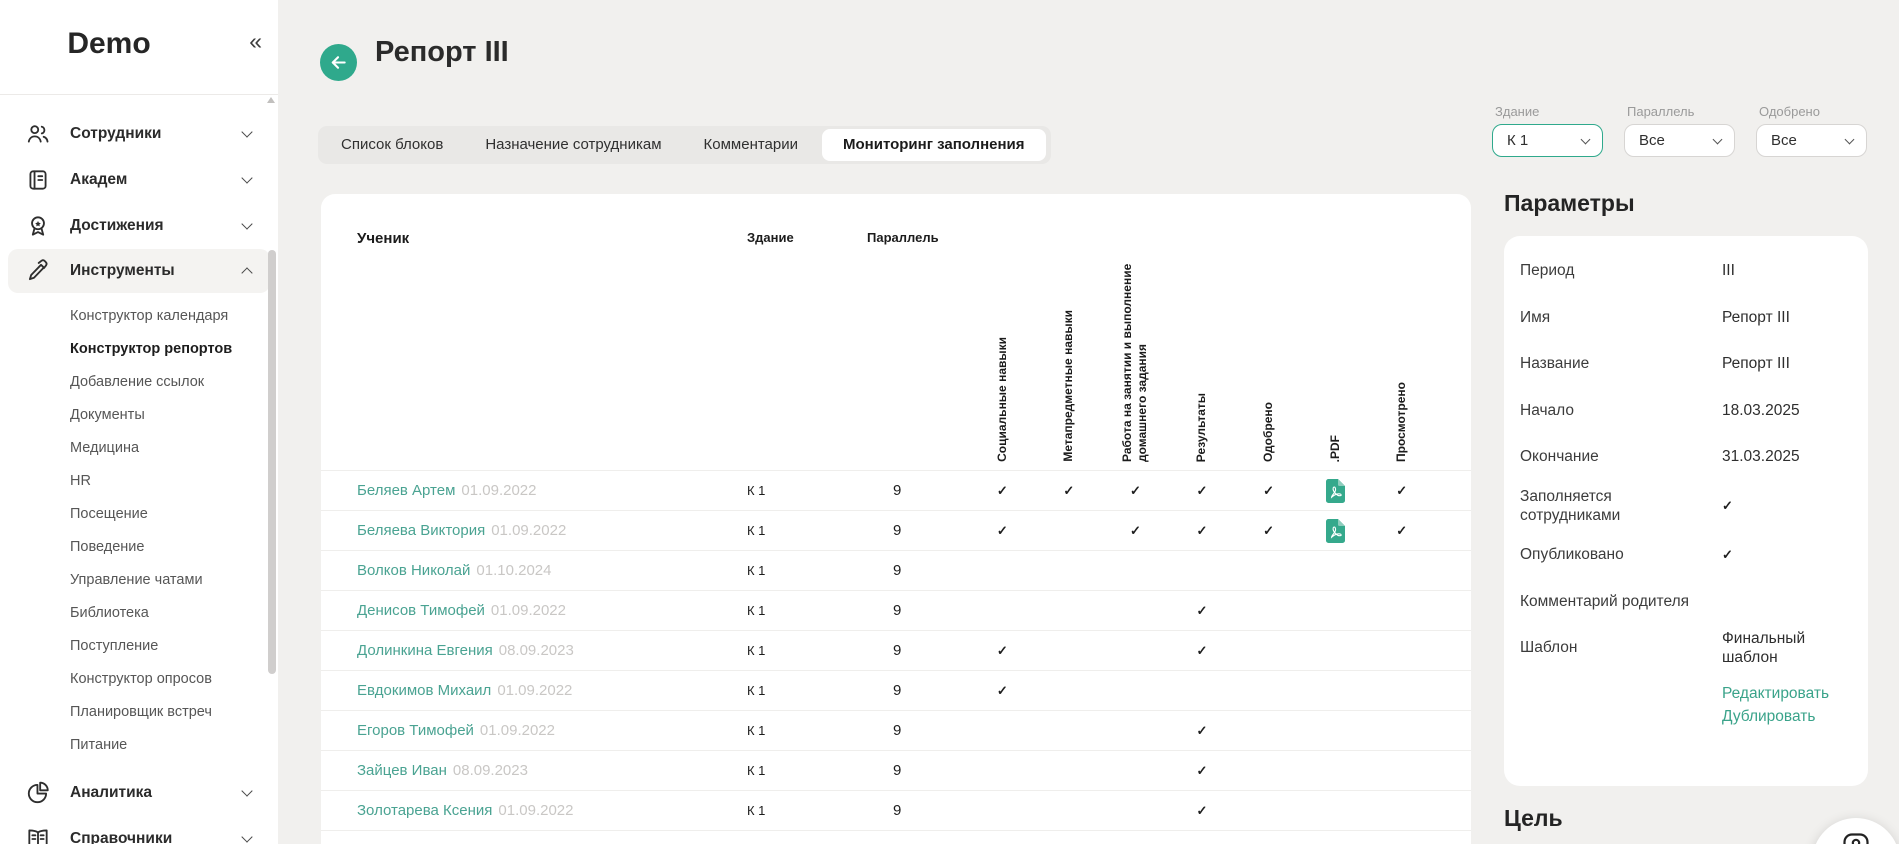 The height and width of the screenshot is (844, 1899). Describe the element at coordinates (1684, 364) in the screenshot. I see `param-row: Название Репорт III` at that location.